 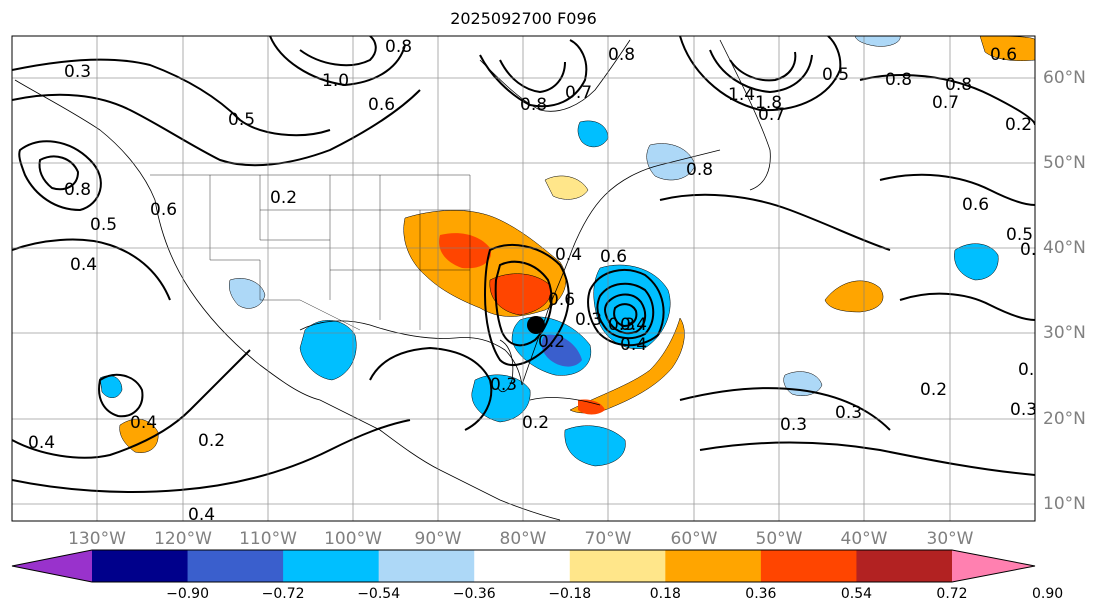 I want to click on warm-core-caribbean, so click(x=591, y=407).